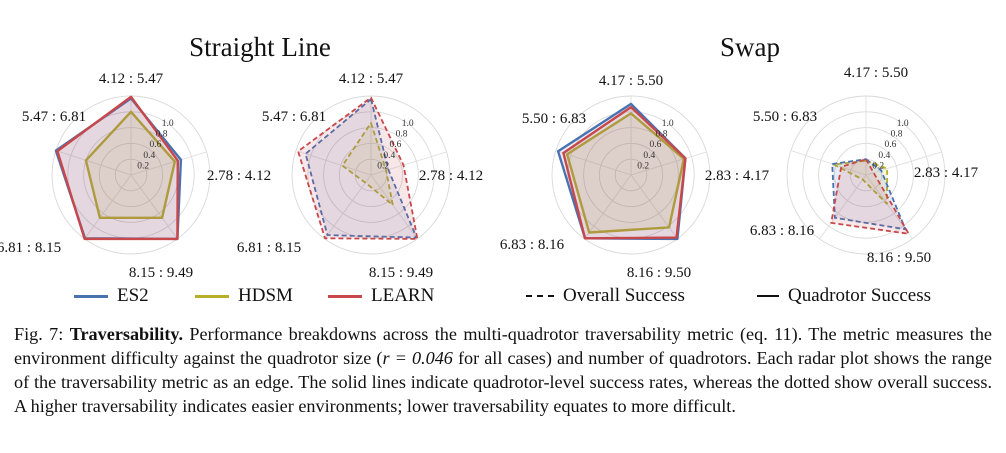 The image size is (1006, 453). What do you see at coordinates (768, 296) in the screenshot?
I see `legend-quadrotor-success-swatch` at bounding box center [768, 296].